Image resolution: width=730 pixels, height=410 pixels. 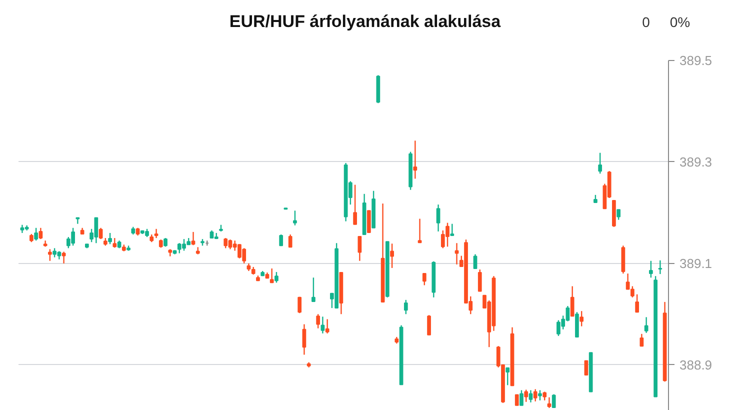 What do you see at coordinates (696, 60) in the screenshot?
I see `y-tick-label: 389.5` at bounding box center [696, 60].